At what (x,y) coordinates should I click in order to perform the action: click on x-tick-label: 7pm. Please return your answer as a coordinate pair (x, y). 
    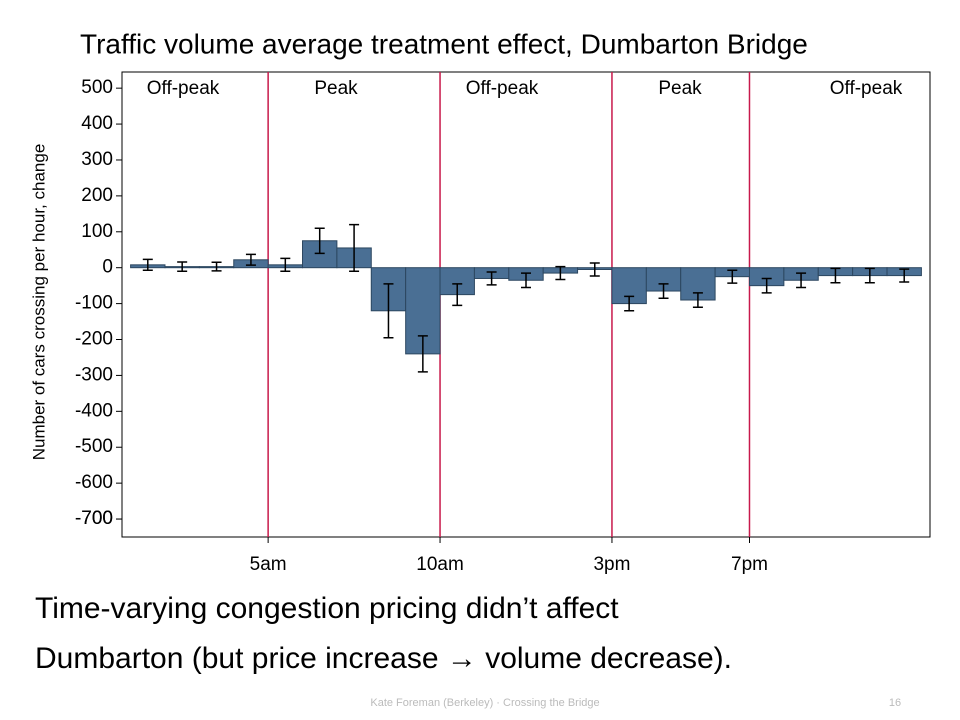
    Looking at the image, I should click on (749, 564).